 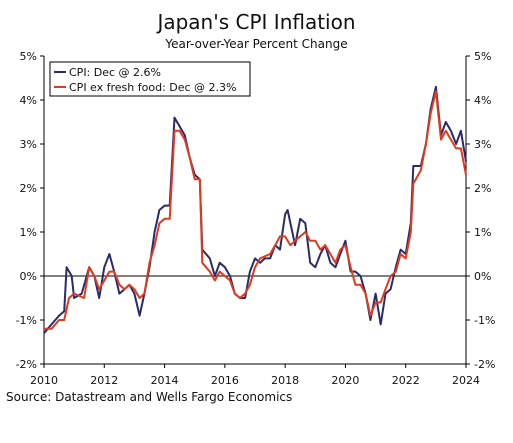 I want to click on y-tick-label-right: 3%, so click(x=482, y=144).